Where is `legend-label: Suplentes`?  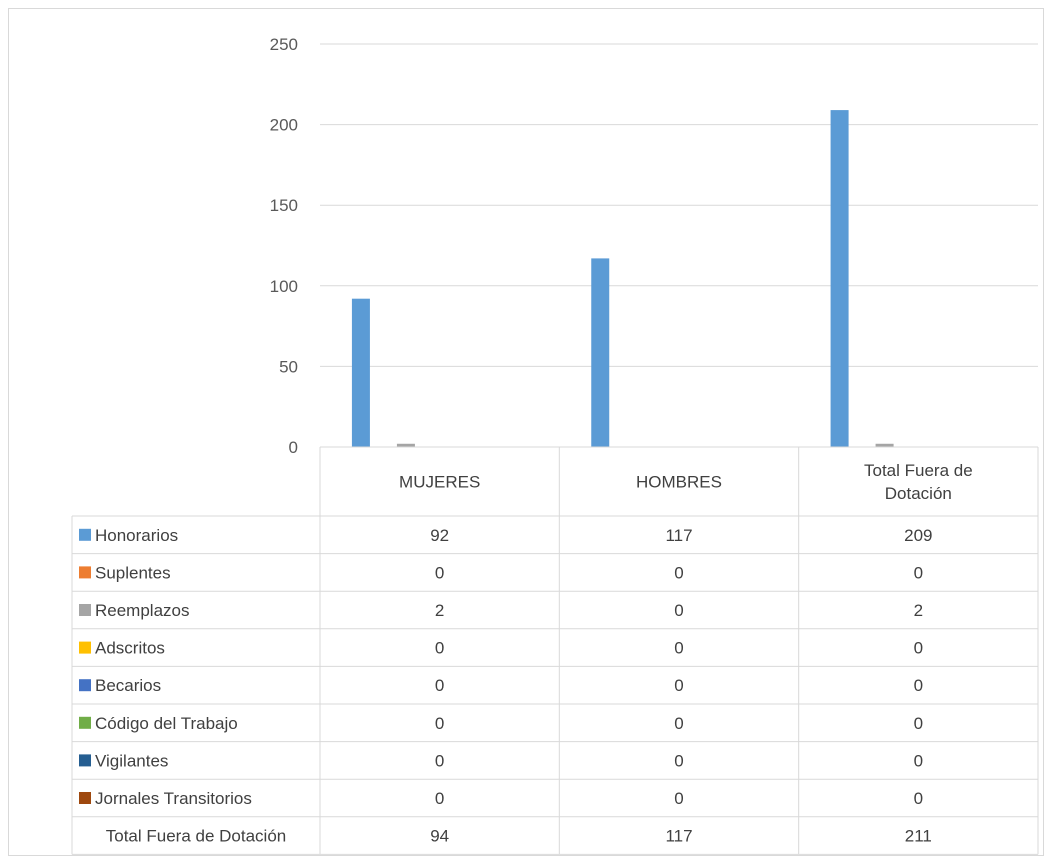 legend-label: Suplentes is located at coordinates (133, 572).